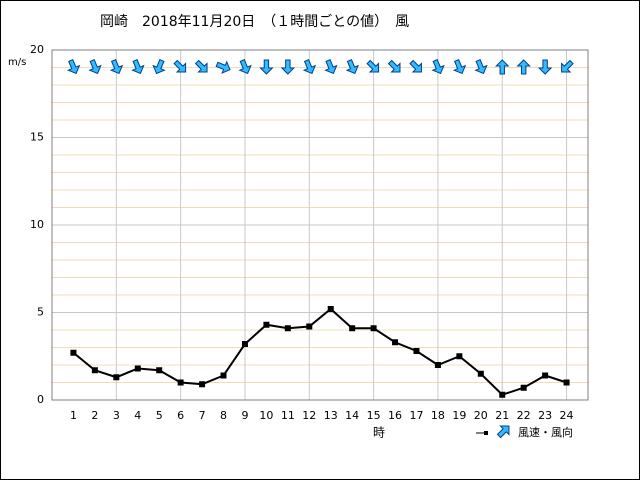 This screenshot has width=640, height=480. What do you see at coordinates (395, 415) in the screenshot?
I see `x-tick-label: 16` at bounding box center [395, 415].